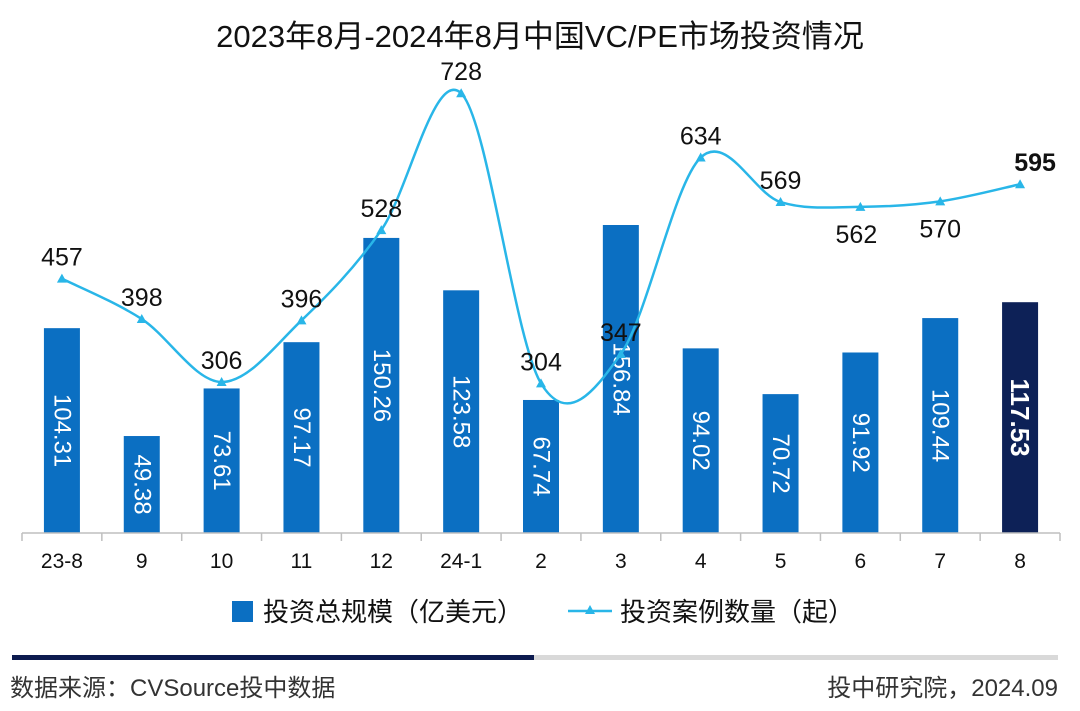 The width and height of the screenshot is (1080, 711). I want to click on x-tick-label: 24-1, so click(461, 561).